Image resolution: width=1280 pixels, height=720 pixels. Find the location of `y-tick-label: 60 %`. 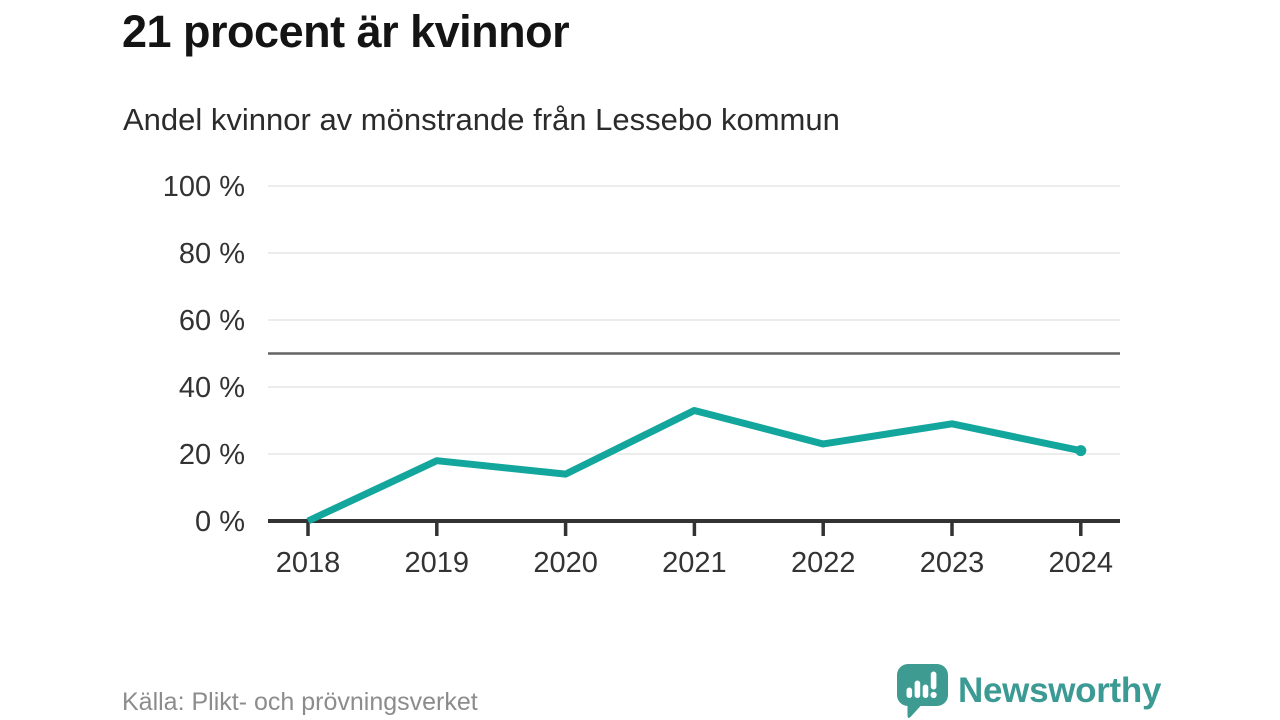

y-tick-label: 60 % is located at coordinates (212, 321).